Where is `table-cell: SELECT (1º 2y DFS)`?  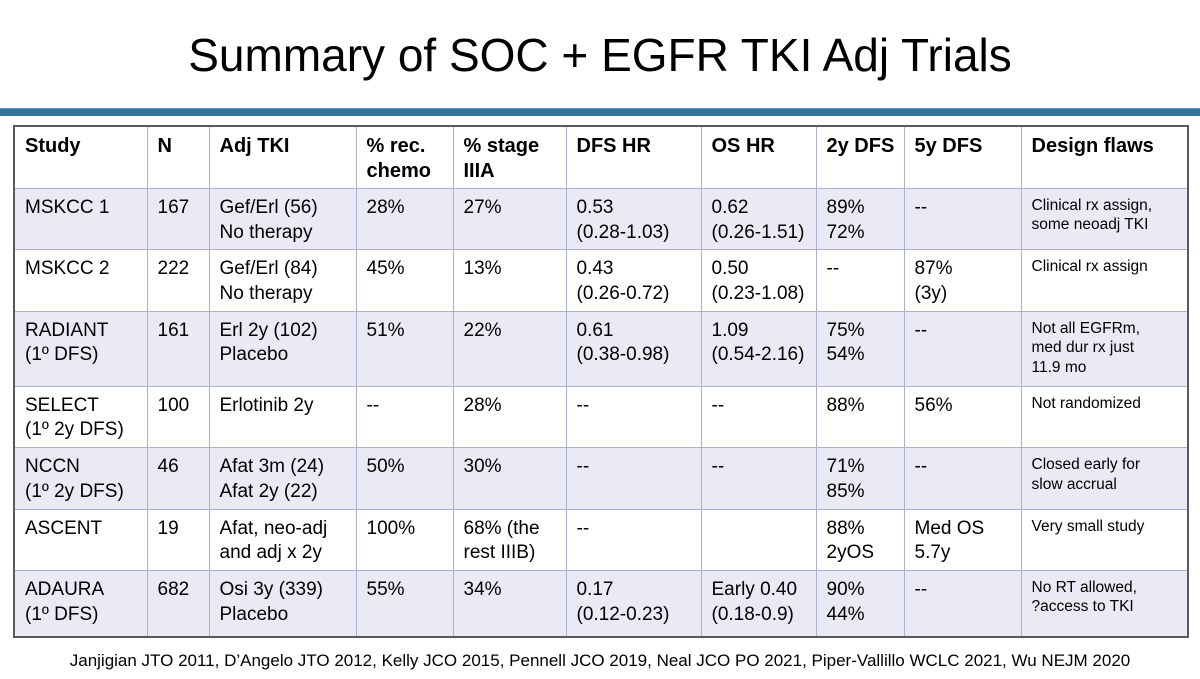
table-cell: SELECT (1º 2y DFS) is located at coordinates (80, 417).